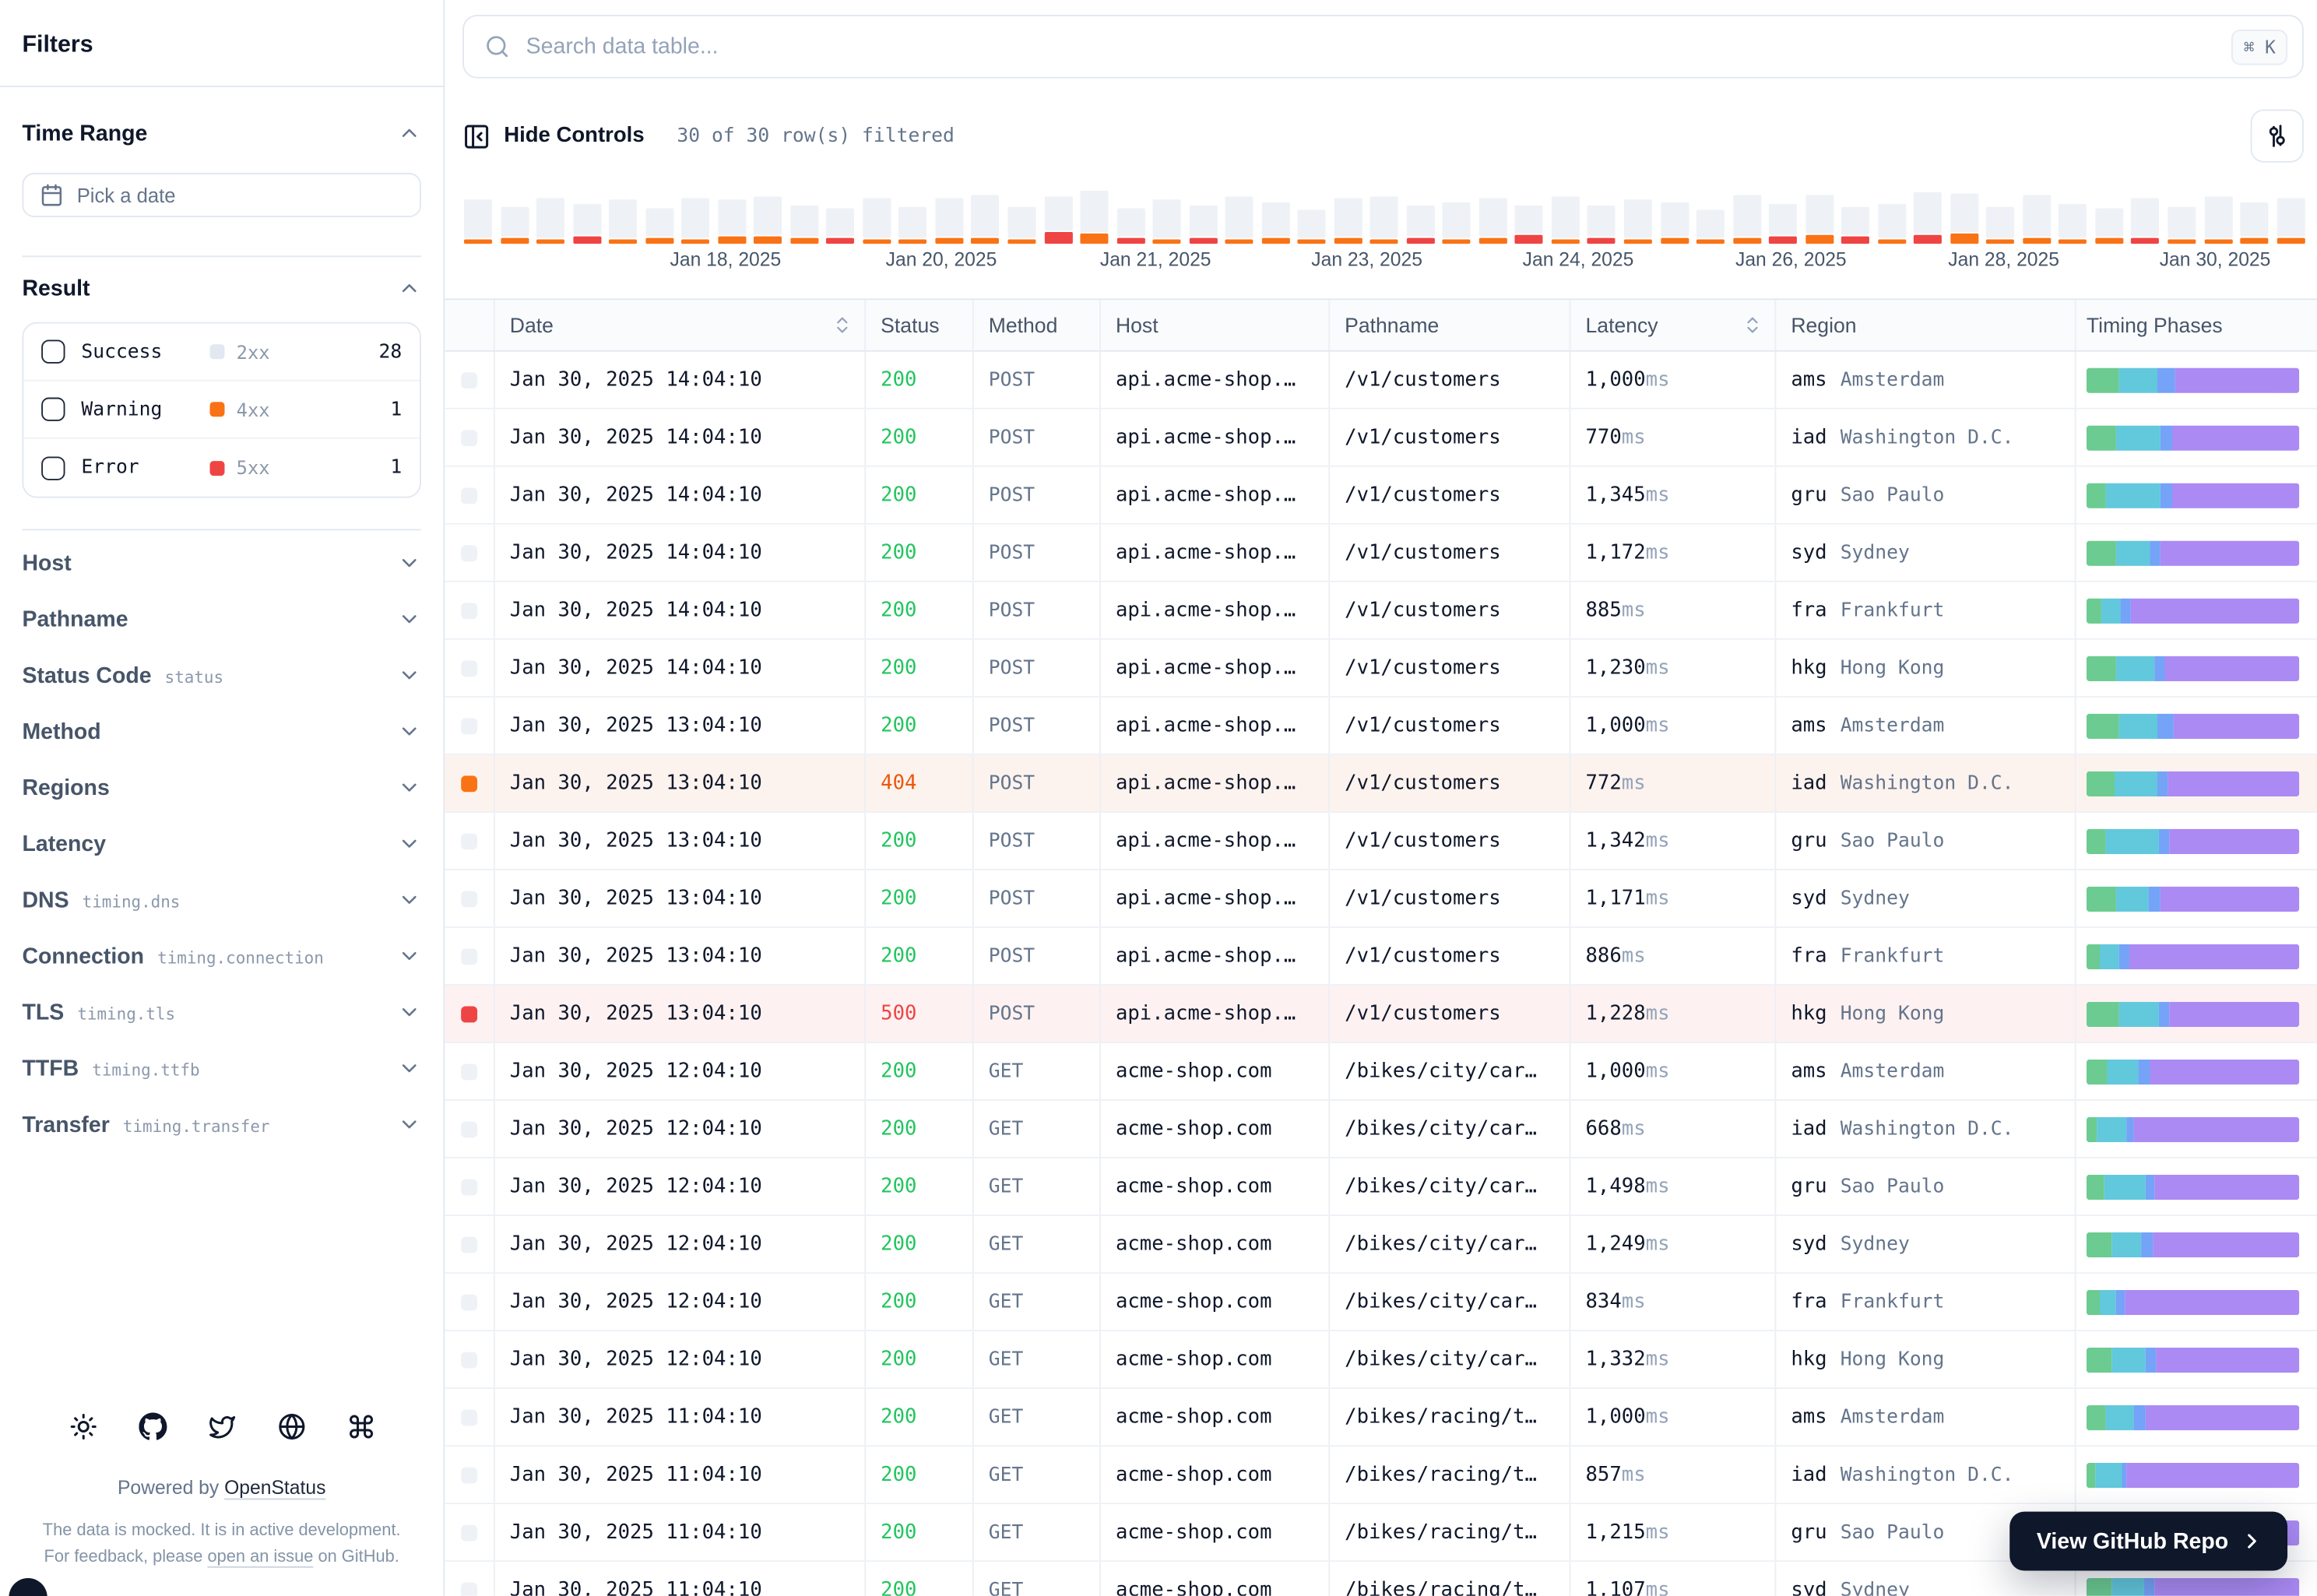  What do you see at coordinates (83, 1427) in the screenshot?
I see `sun-icon` at bounding box center [83, 1427].